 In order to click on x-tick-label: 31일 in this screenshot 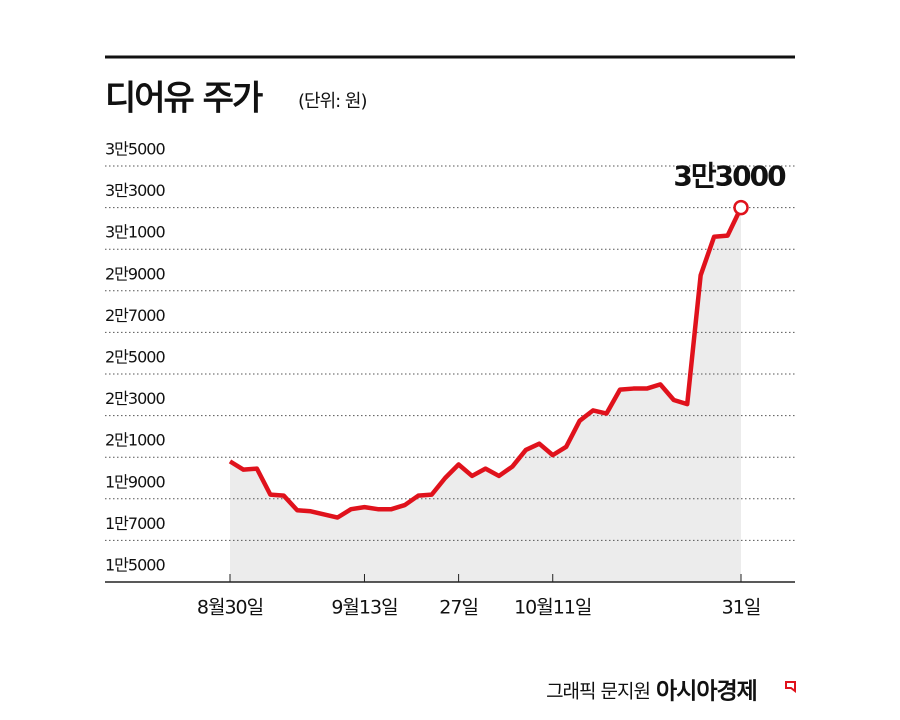, I will do `click(741, 608)`.